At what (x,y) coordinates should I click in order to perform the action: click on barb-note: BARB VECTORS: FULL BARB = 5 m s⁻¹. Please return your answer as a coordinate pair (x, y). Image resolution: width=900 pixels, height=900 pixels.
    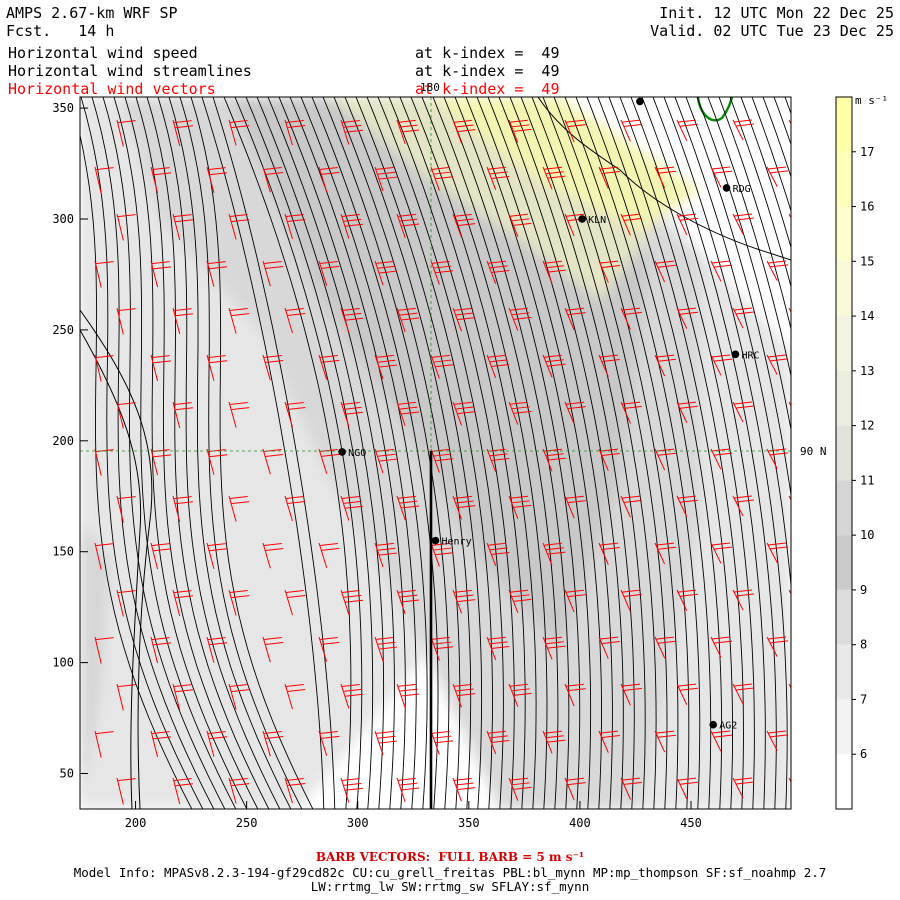
    Looking at the image, I should click on (450, 857).